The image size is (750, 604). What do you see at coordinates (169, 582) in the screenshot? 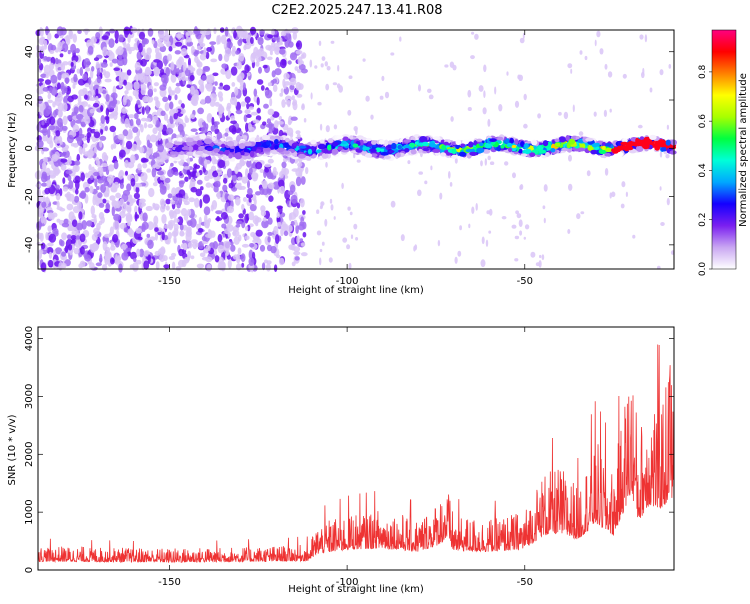
I see `x-tick-label: -150` at bounding box center [169, 582].